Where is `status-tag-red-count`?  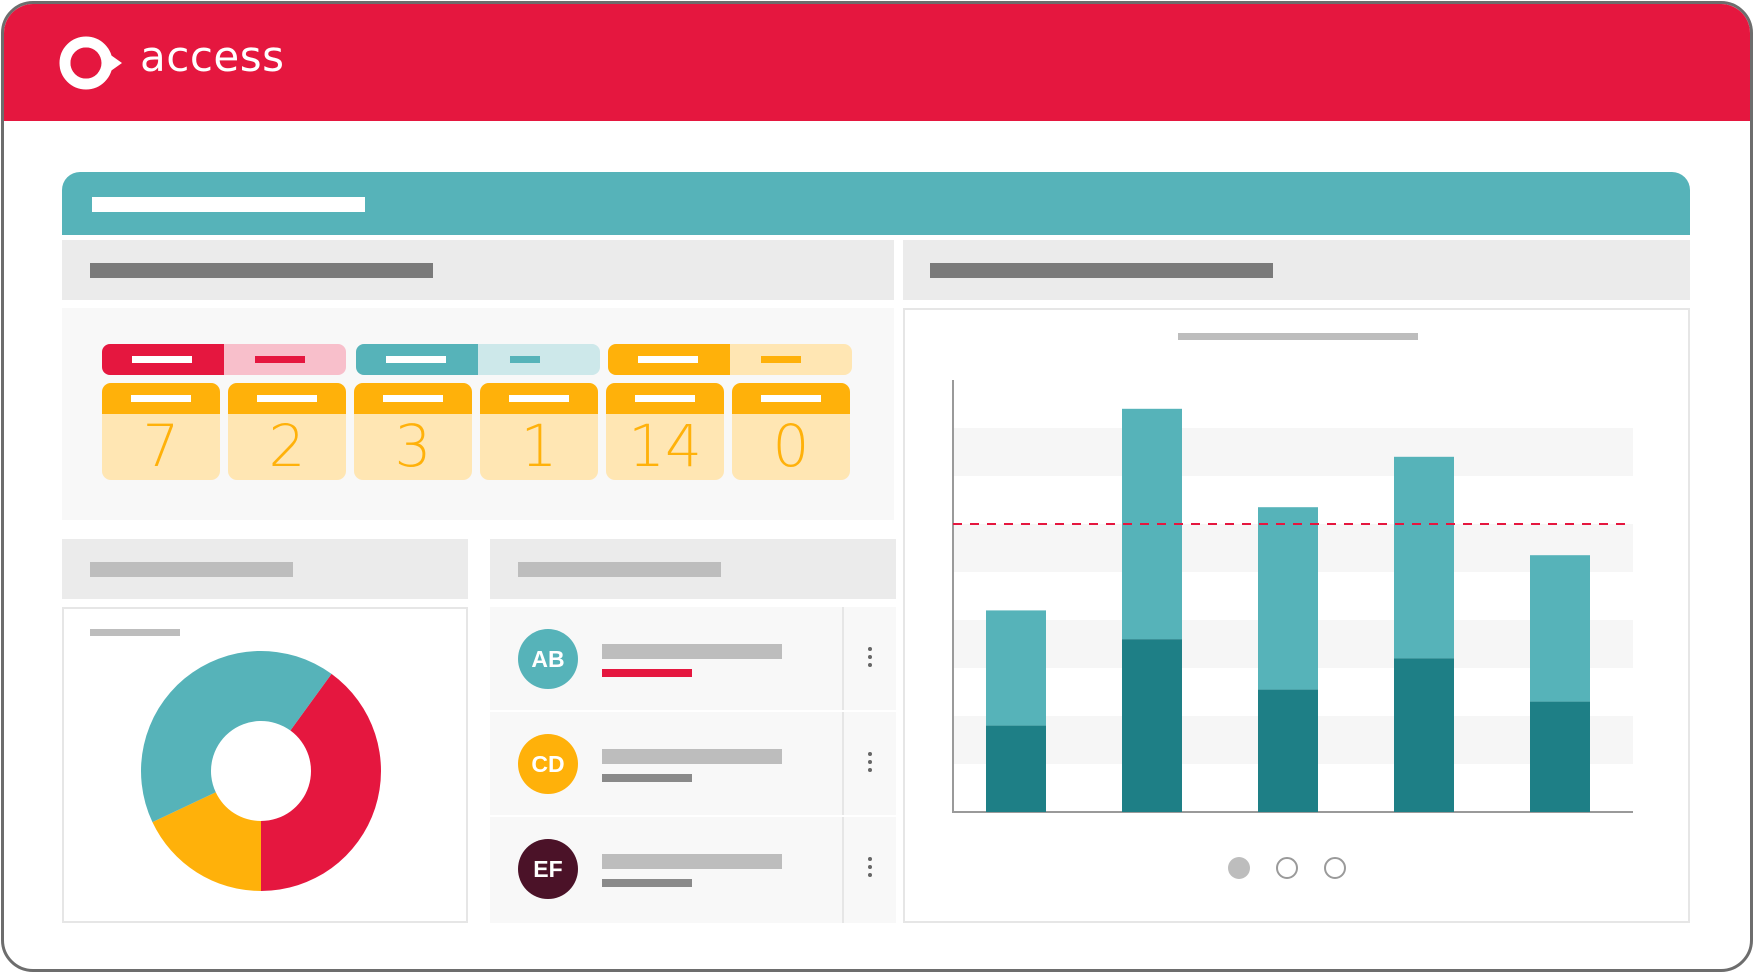 status-tag-red-count is located at coordinates (285, 359).